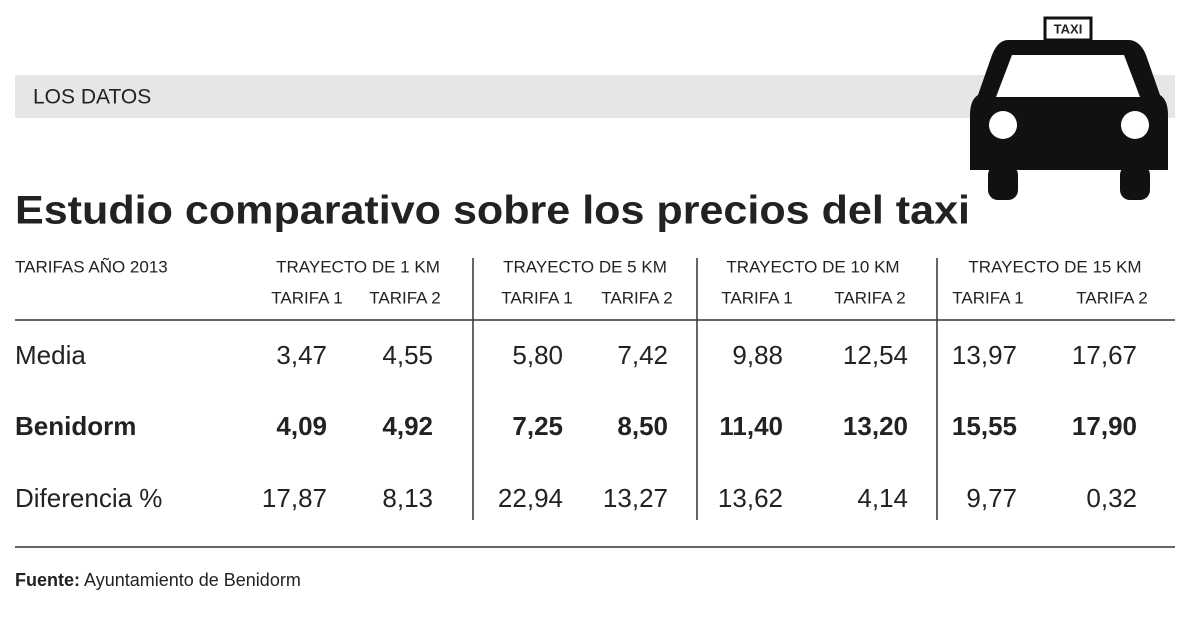  I want to click on cell: 9,77, so click(991, 498).